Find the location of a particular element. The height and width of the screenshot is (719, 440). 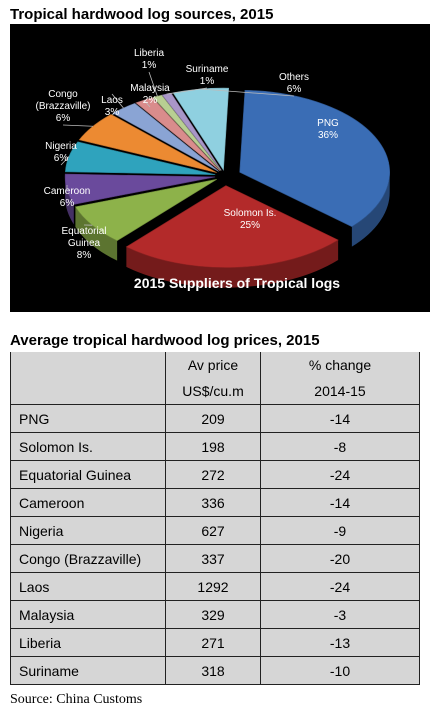

pie-leader-lines is located at coordinates (177, 148).